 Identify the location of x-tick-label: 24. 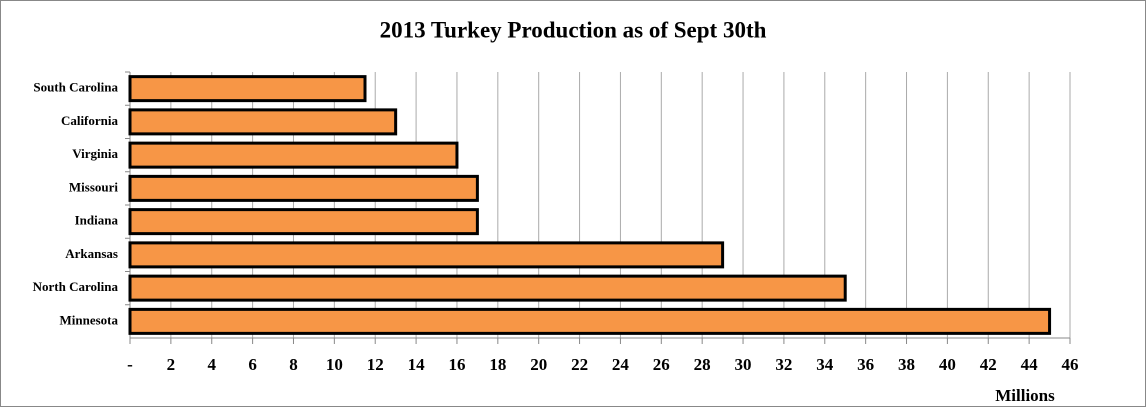
(621, 364).